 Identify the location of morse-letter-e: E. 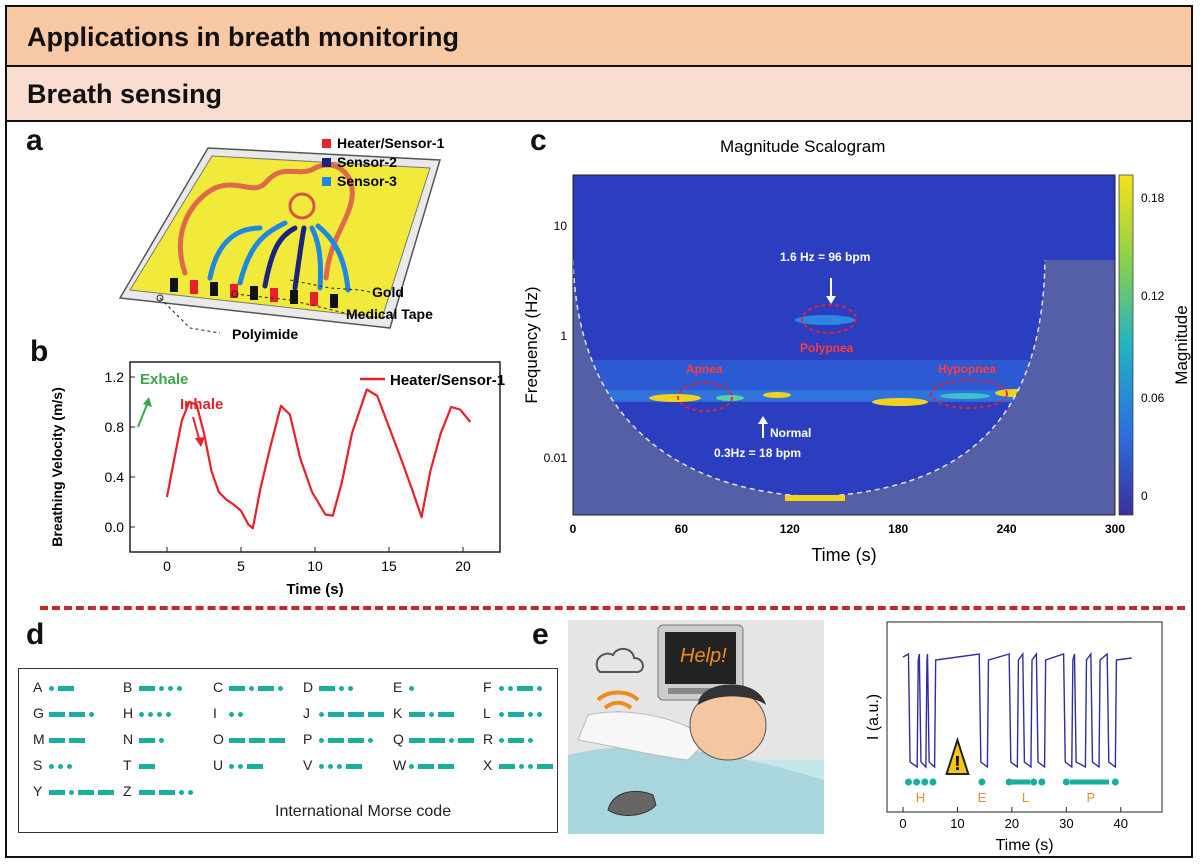
(403, 687).